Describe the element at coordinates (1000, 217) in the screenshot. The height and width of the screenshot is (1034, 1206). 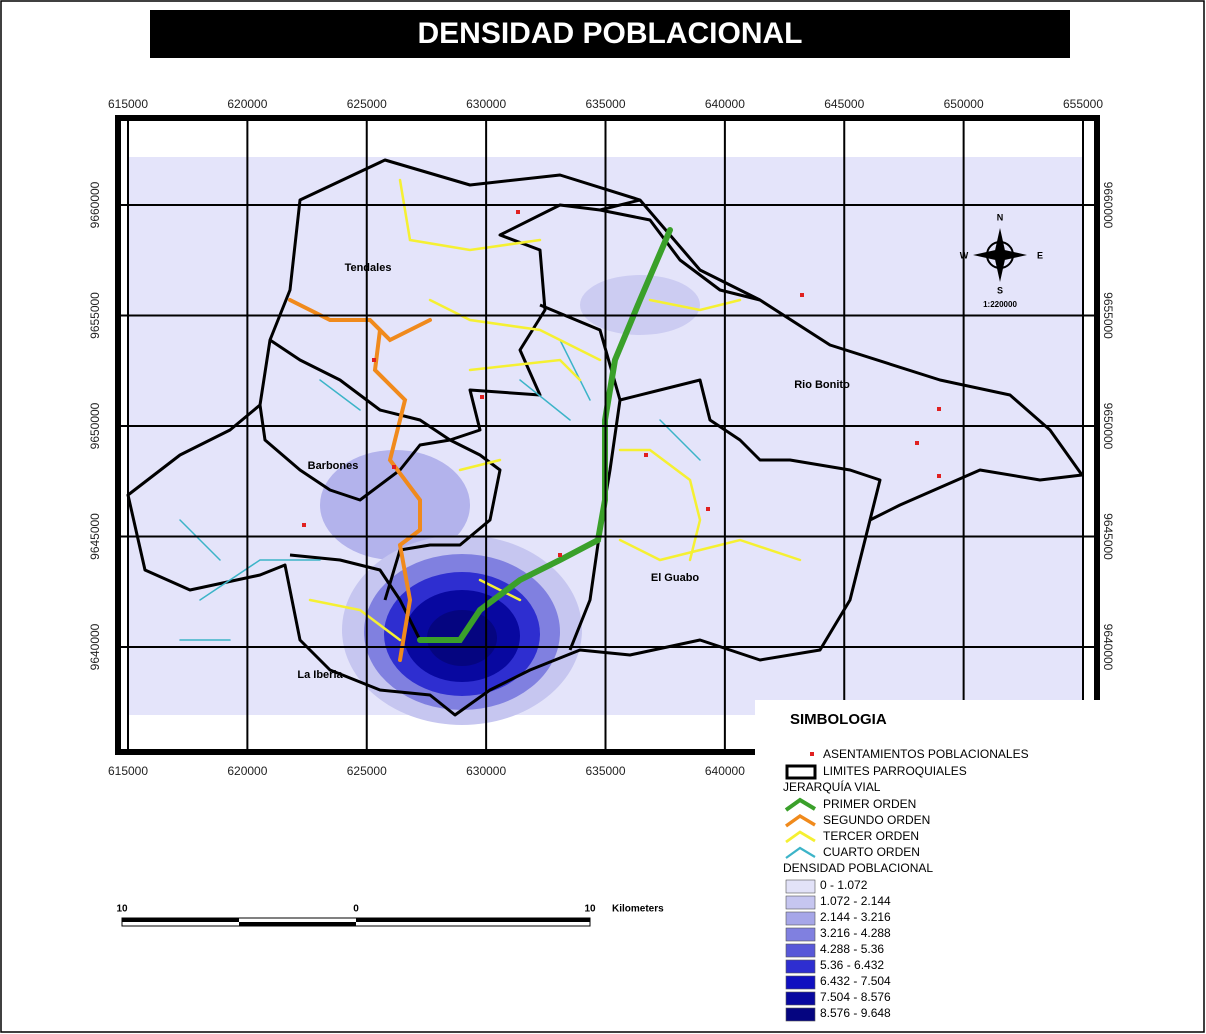
I see `north-label: N` at that location.